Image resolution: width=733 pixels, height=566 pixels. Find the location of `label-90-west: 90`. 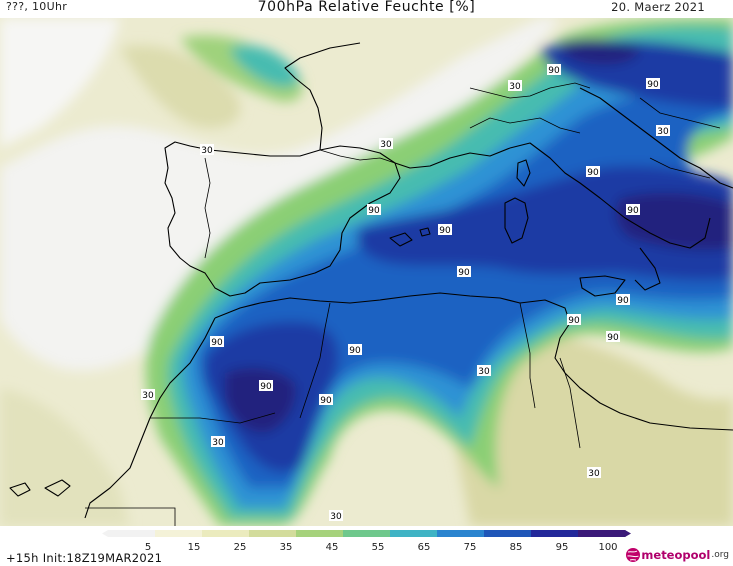

label-90-west: 90 is located at coordinates (217, 342).